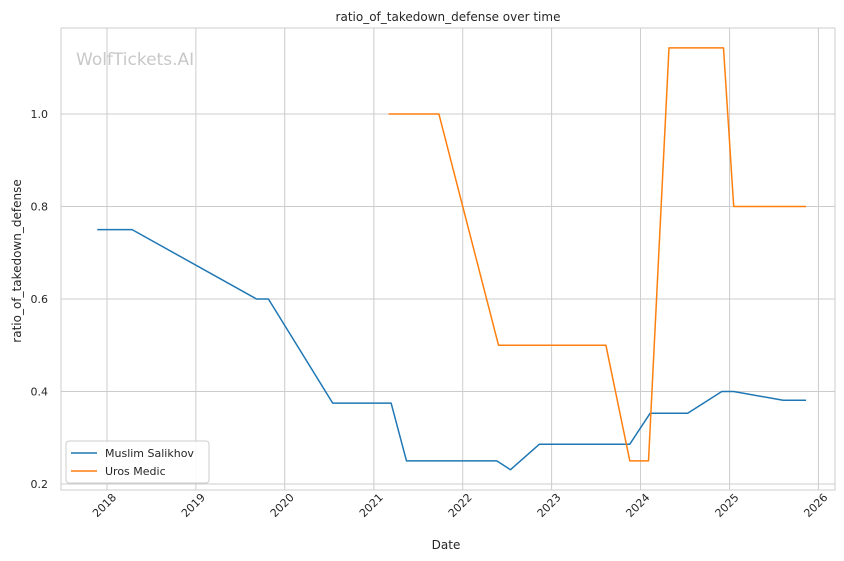 Image resolution: width=844 pixels, height=561 pixels. Describe the element at coordinates (727, 505) in the screenshot. I see `x-tick-label: 2025` at that location.